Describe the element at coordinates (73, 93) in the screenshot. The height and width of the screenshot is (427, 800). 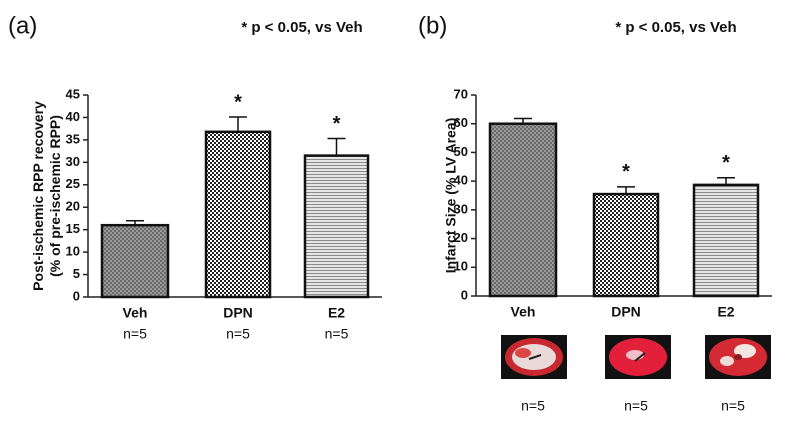
I see `y-tick-label: 45` at that location.